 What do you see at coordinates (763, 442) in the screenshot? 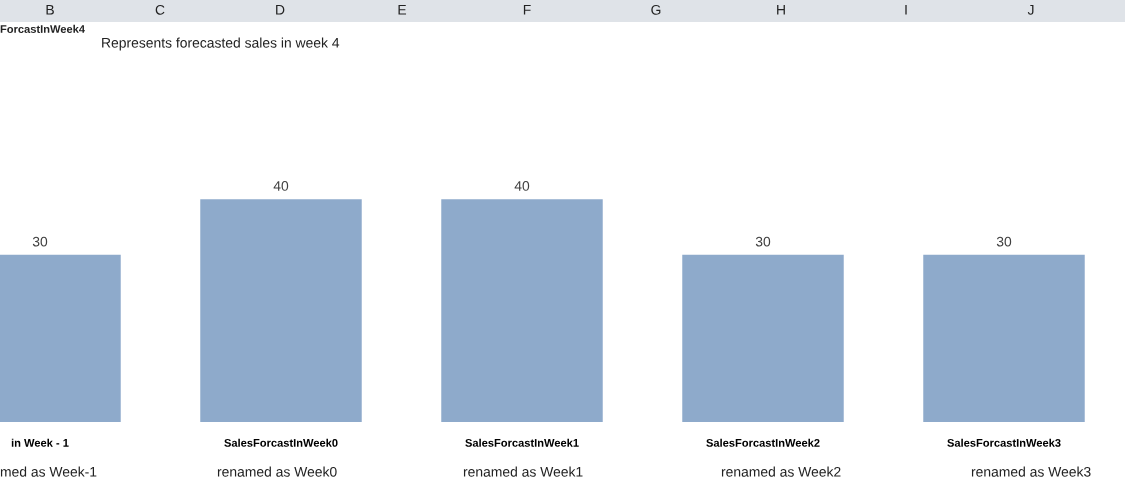
I see `x-tick-label: SalesForcastInWeek2` at bounding box center [763, 442].